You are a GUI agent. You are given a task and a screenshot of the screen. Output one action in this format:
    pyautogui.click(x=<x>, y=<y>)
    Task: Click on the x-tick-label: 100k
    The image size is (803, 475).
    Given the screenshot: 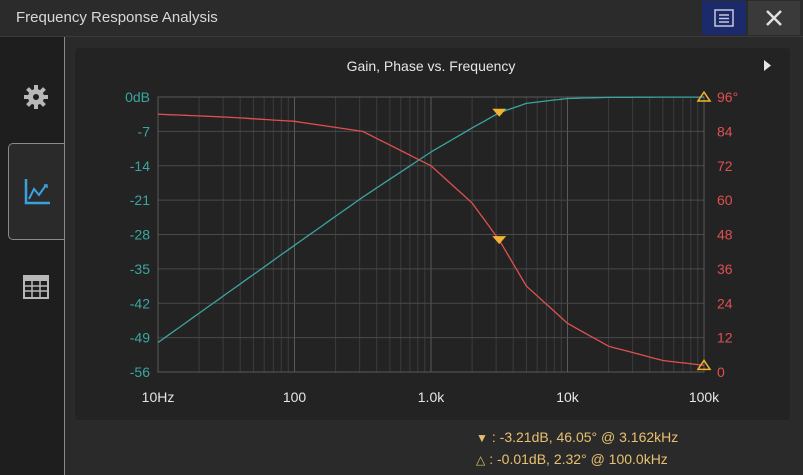 What is the action you would take?
    pyautogui.click(x=704, y=397)
    